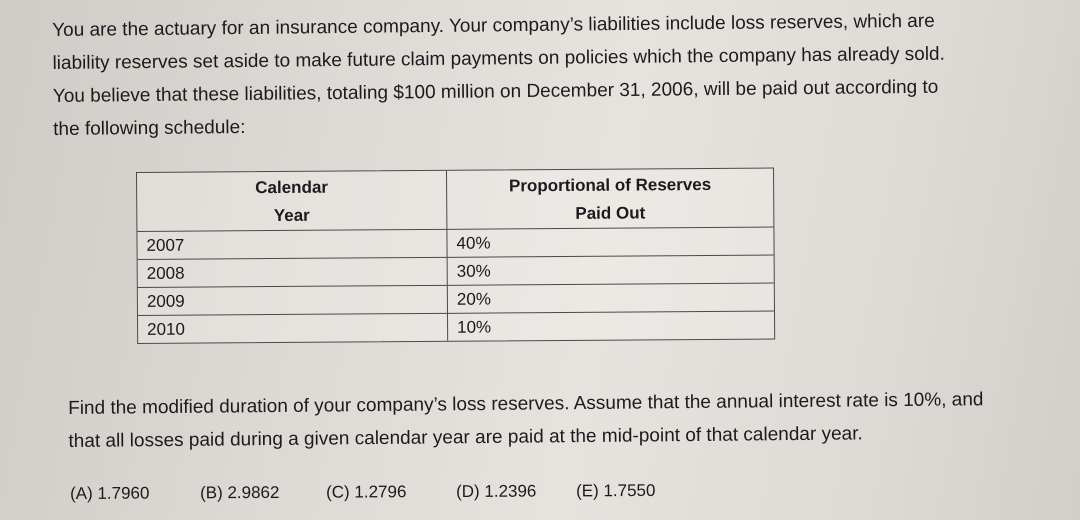 Image resolution: width=1080 pixels, height=520 pixels. I want to click on table-row: 2009 20%, so click(455, 299).